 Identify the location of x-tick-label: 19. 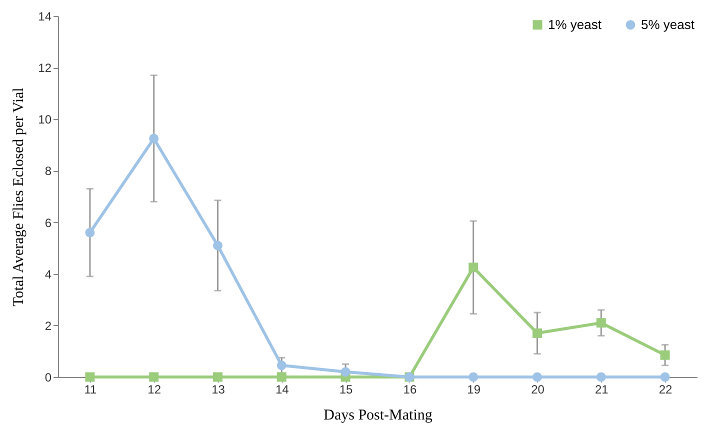
(474, 389).